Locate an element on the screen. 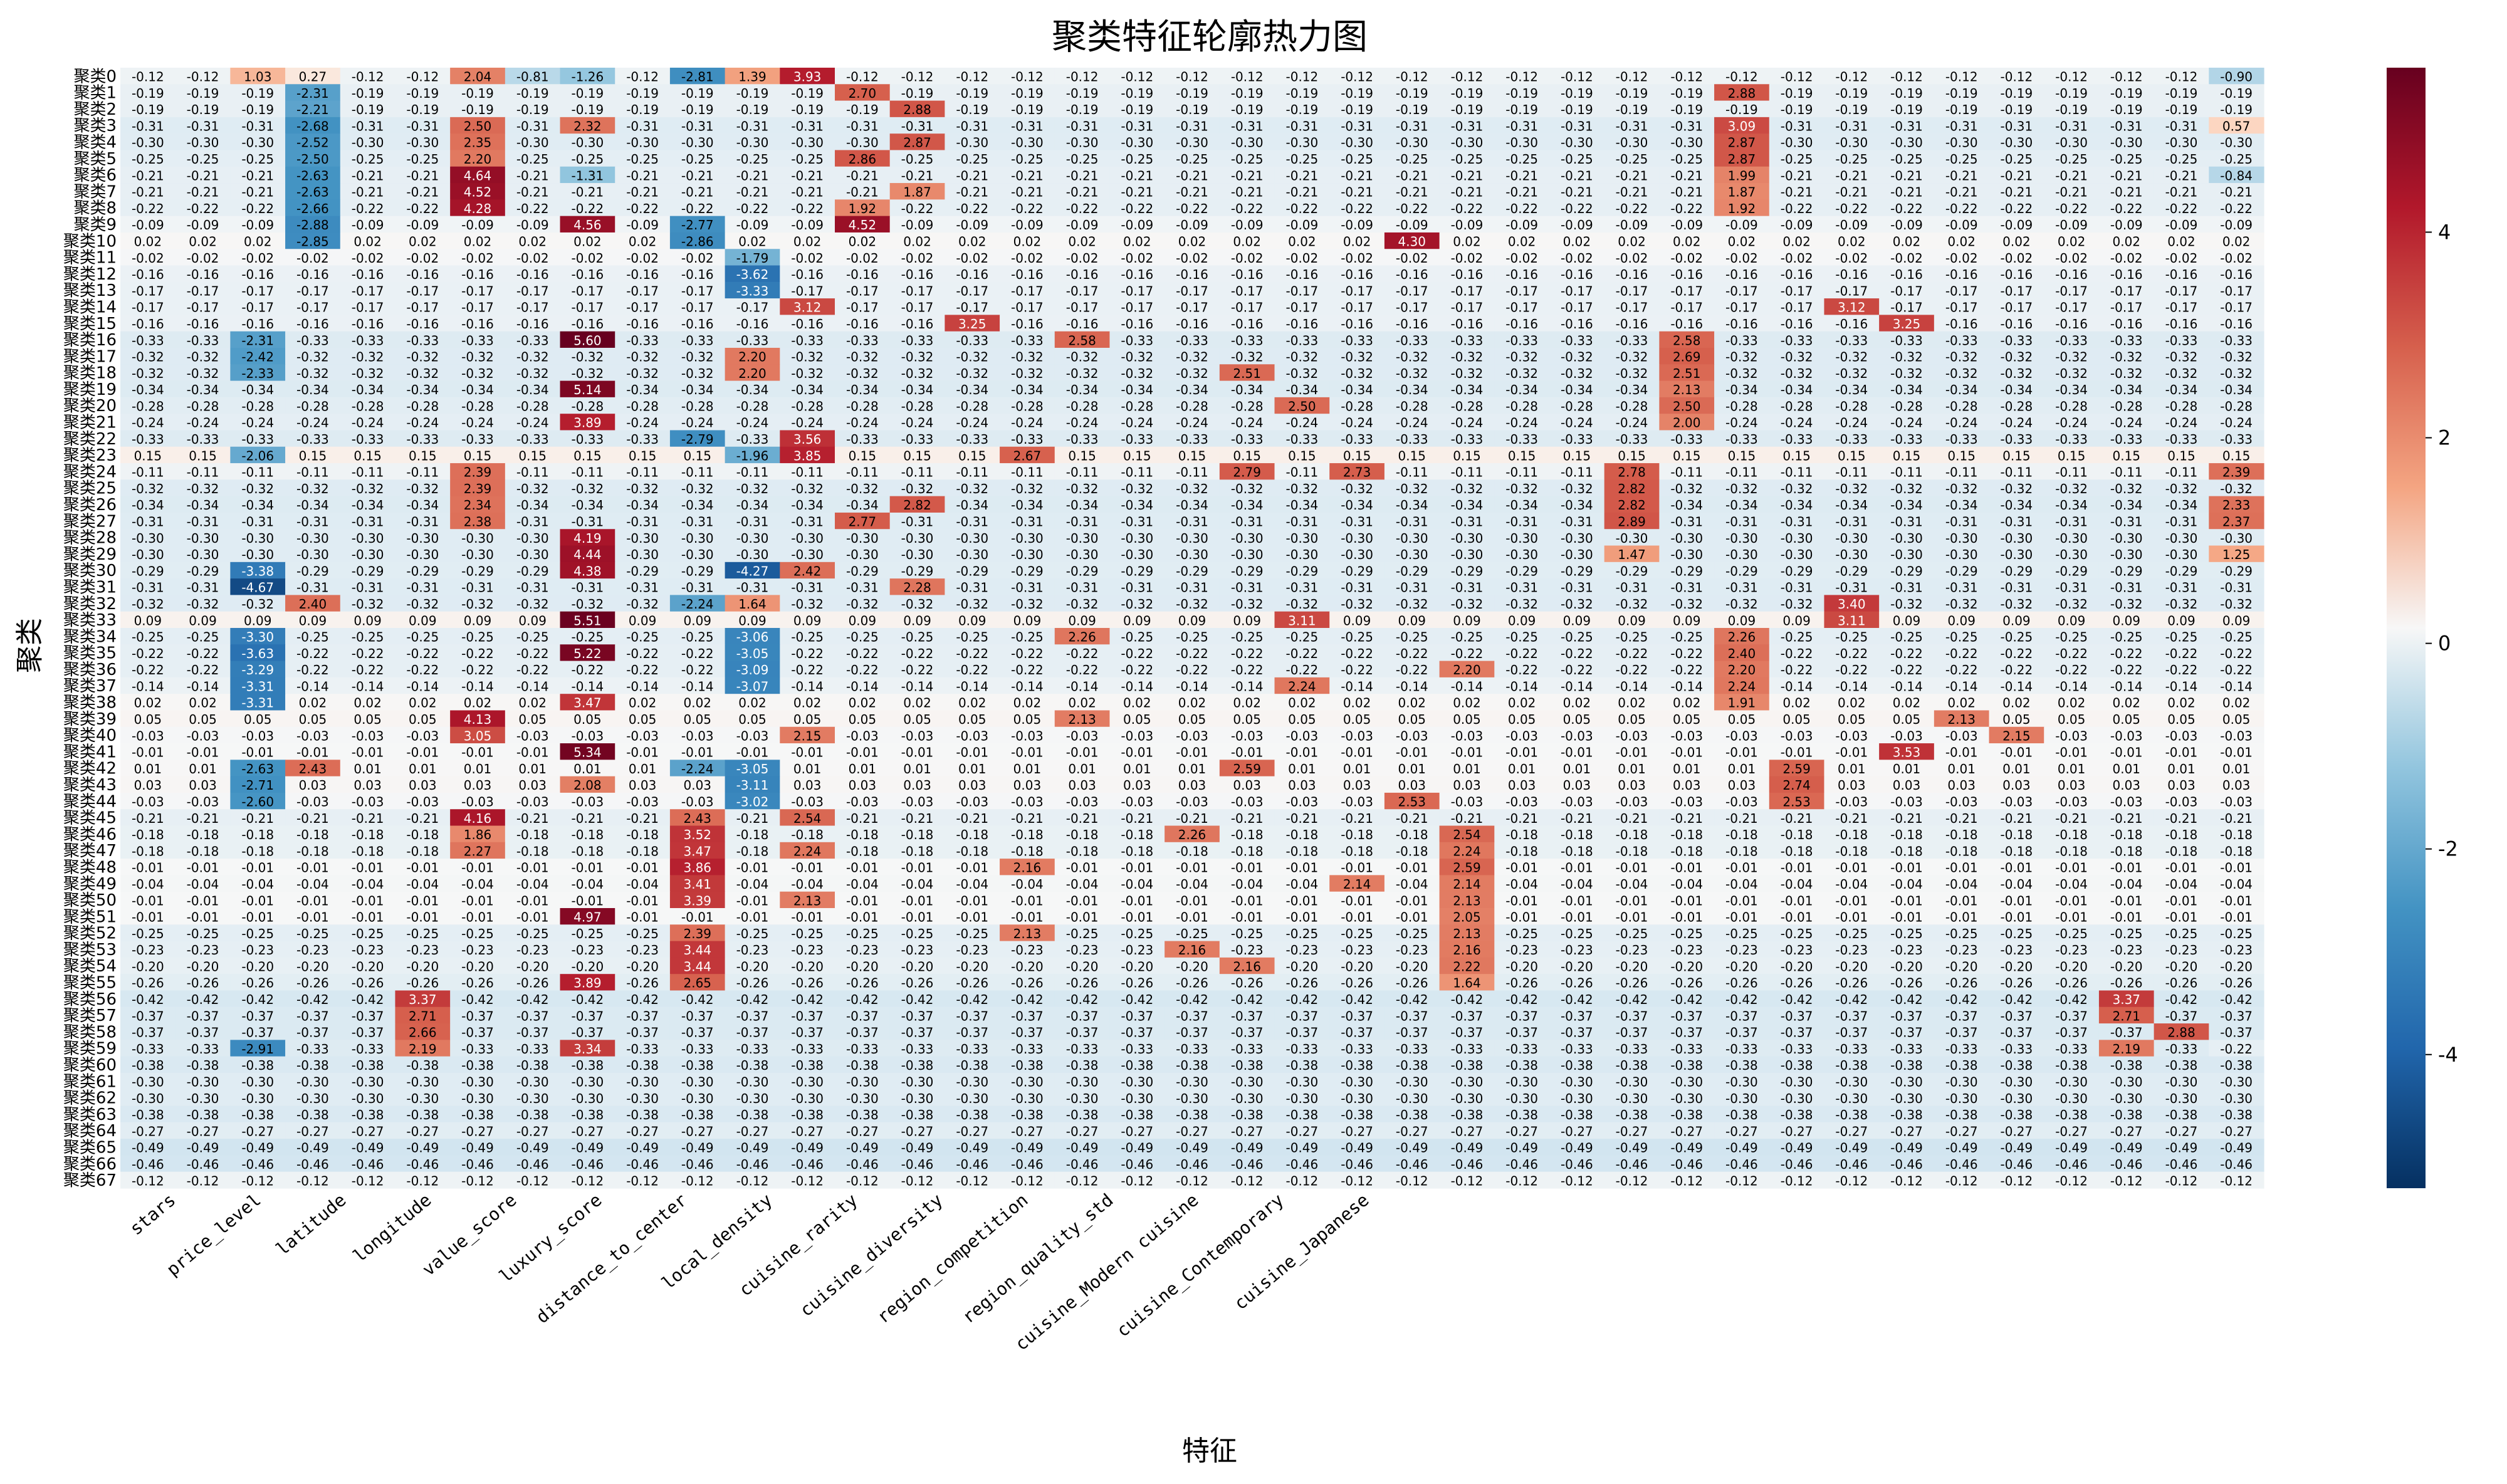  cell-value-label: 2.20 is located at coordinates (752, 357).